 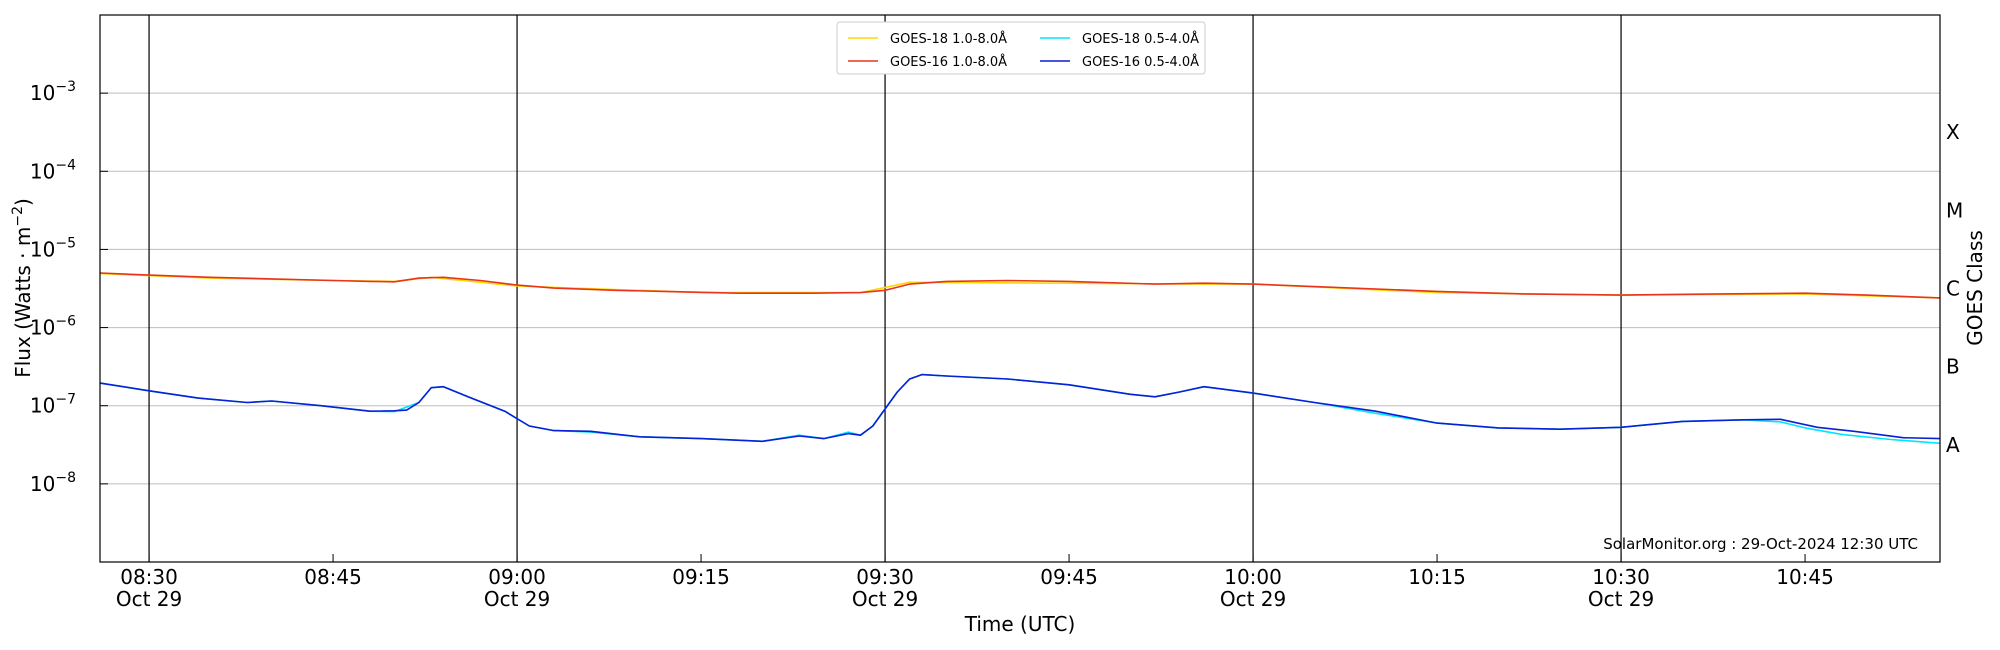 I want to click on goes-class-label: X, so click(x=1953, y=132).